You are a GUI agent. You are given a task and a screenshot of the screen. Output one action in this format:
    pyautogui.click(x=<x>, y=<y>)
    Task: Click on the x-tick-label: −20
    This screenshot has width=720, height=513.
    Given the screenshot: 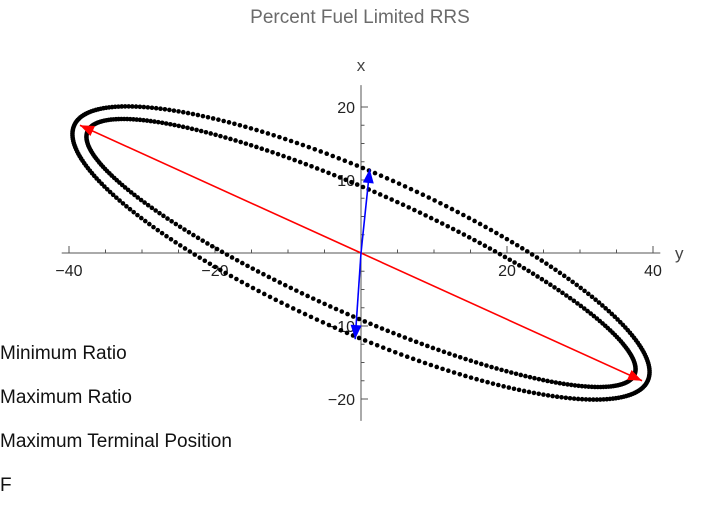 What is the action you would take?
    pyautogui.click(x=214, y=271)
    